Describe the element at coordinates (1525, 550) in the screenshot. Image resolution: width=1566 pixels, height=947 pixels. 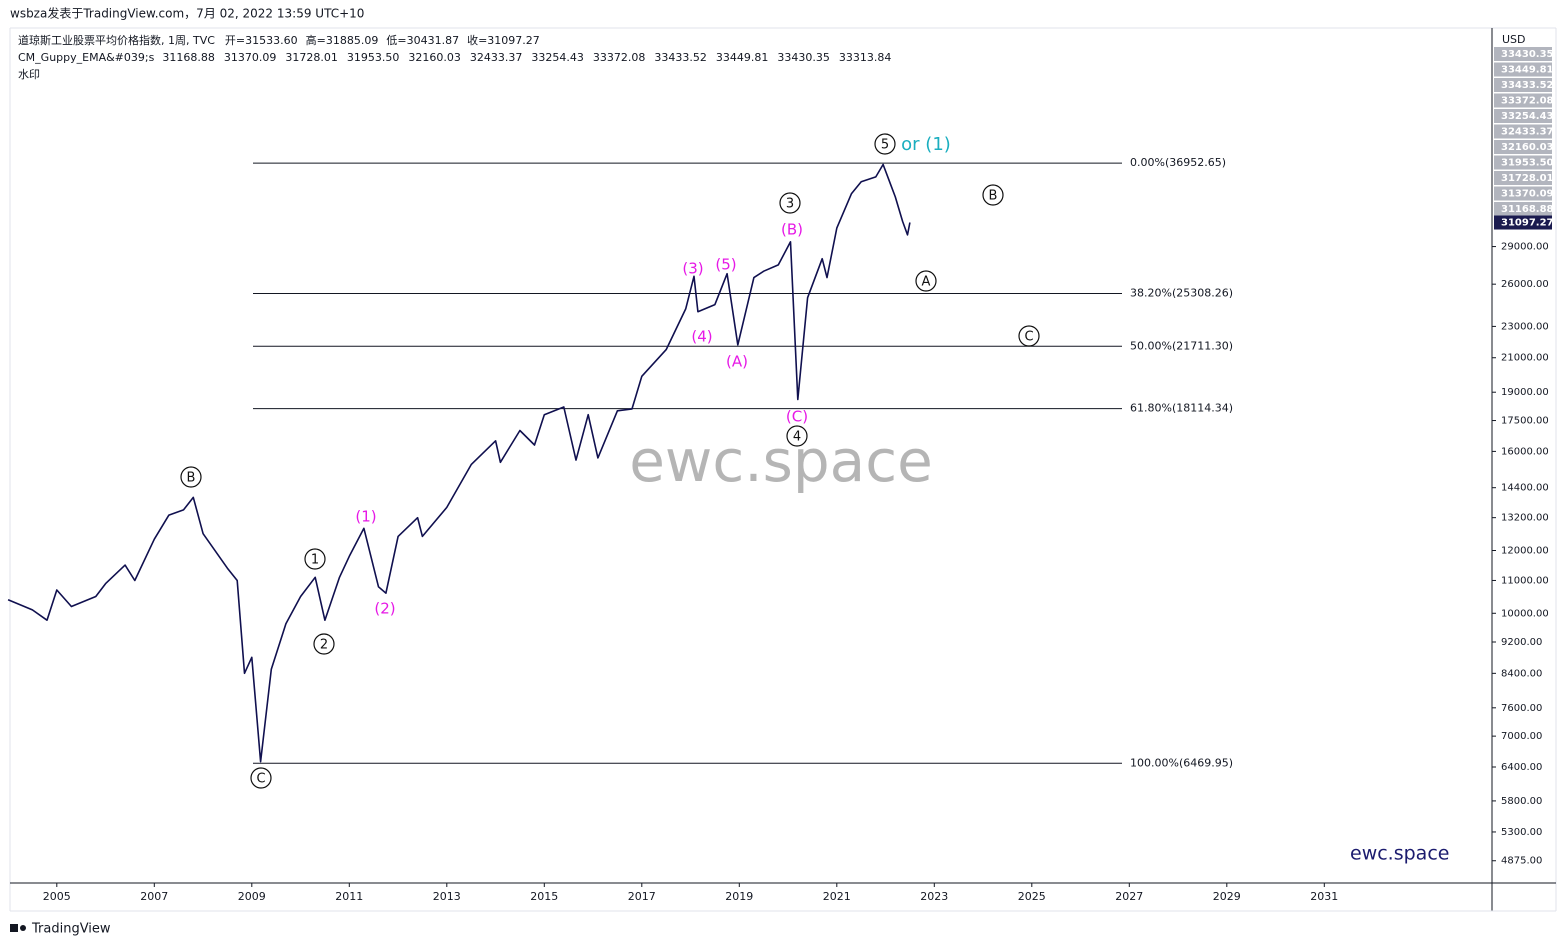
I see `y-tick-label: 12000.00` at that location.